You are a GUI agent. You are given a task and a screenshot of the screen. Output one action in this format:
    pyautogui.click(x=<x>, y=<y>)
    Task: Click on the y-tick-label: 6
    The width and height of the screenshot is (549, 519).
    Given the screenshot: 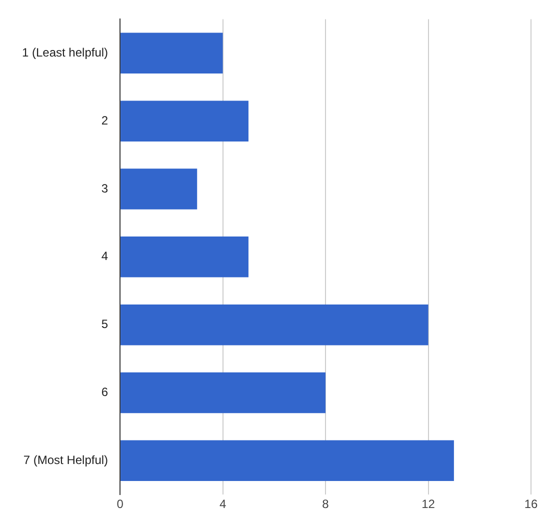 What is the action you would take?
    pyautogui.click(x=104, y=392)
    